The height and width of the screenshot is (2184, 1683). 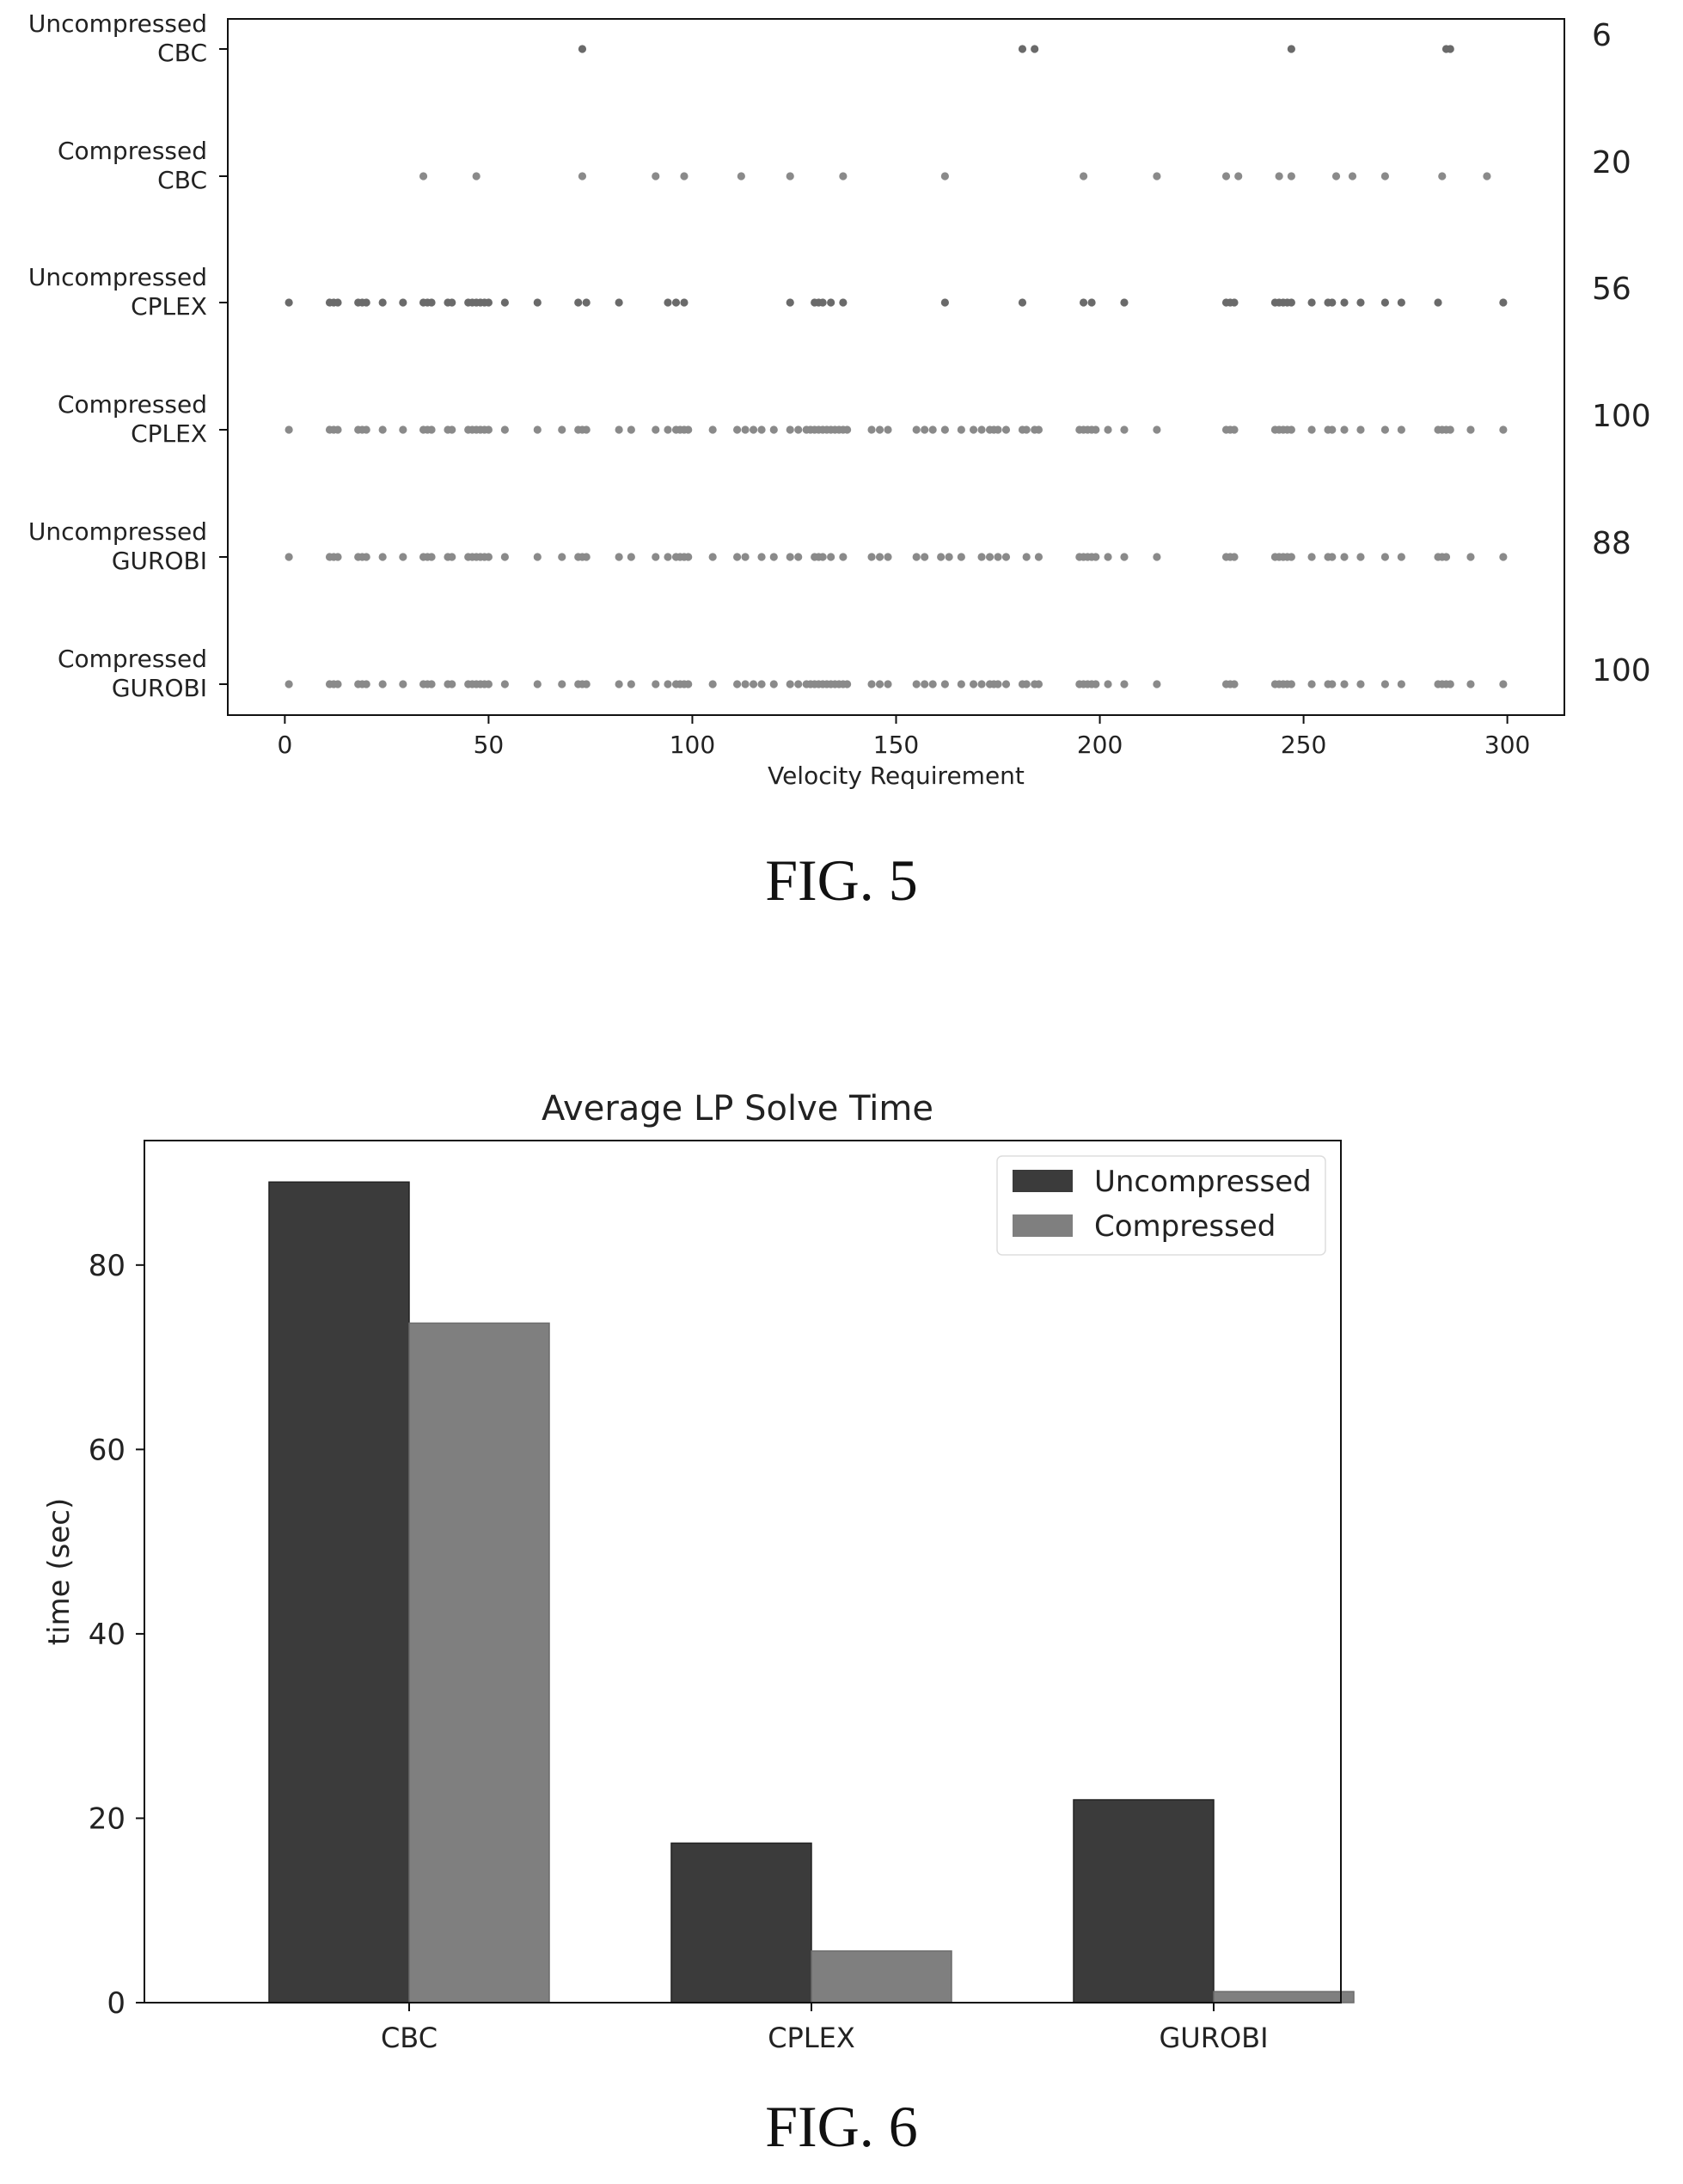 What do you see at coordinates (1602, 36) in the screenshot?
I see `row-count-label: 6` at bounding box center [1602, 36].